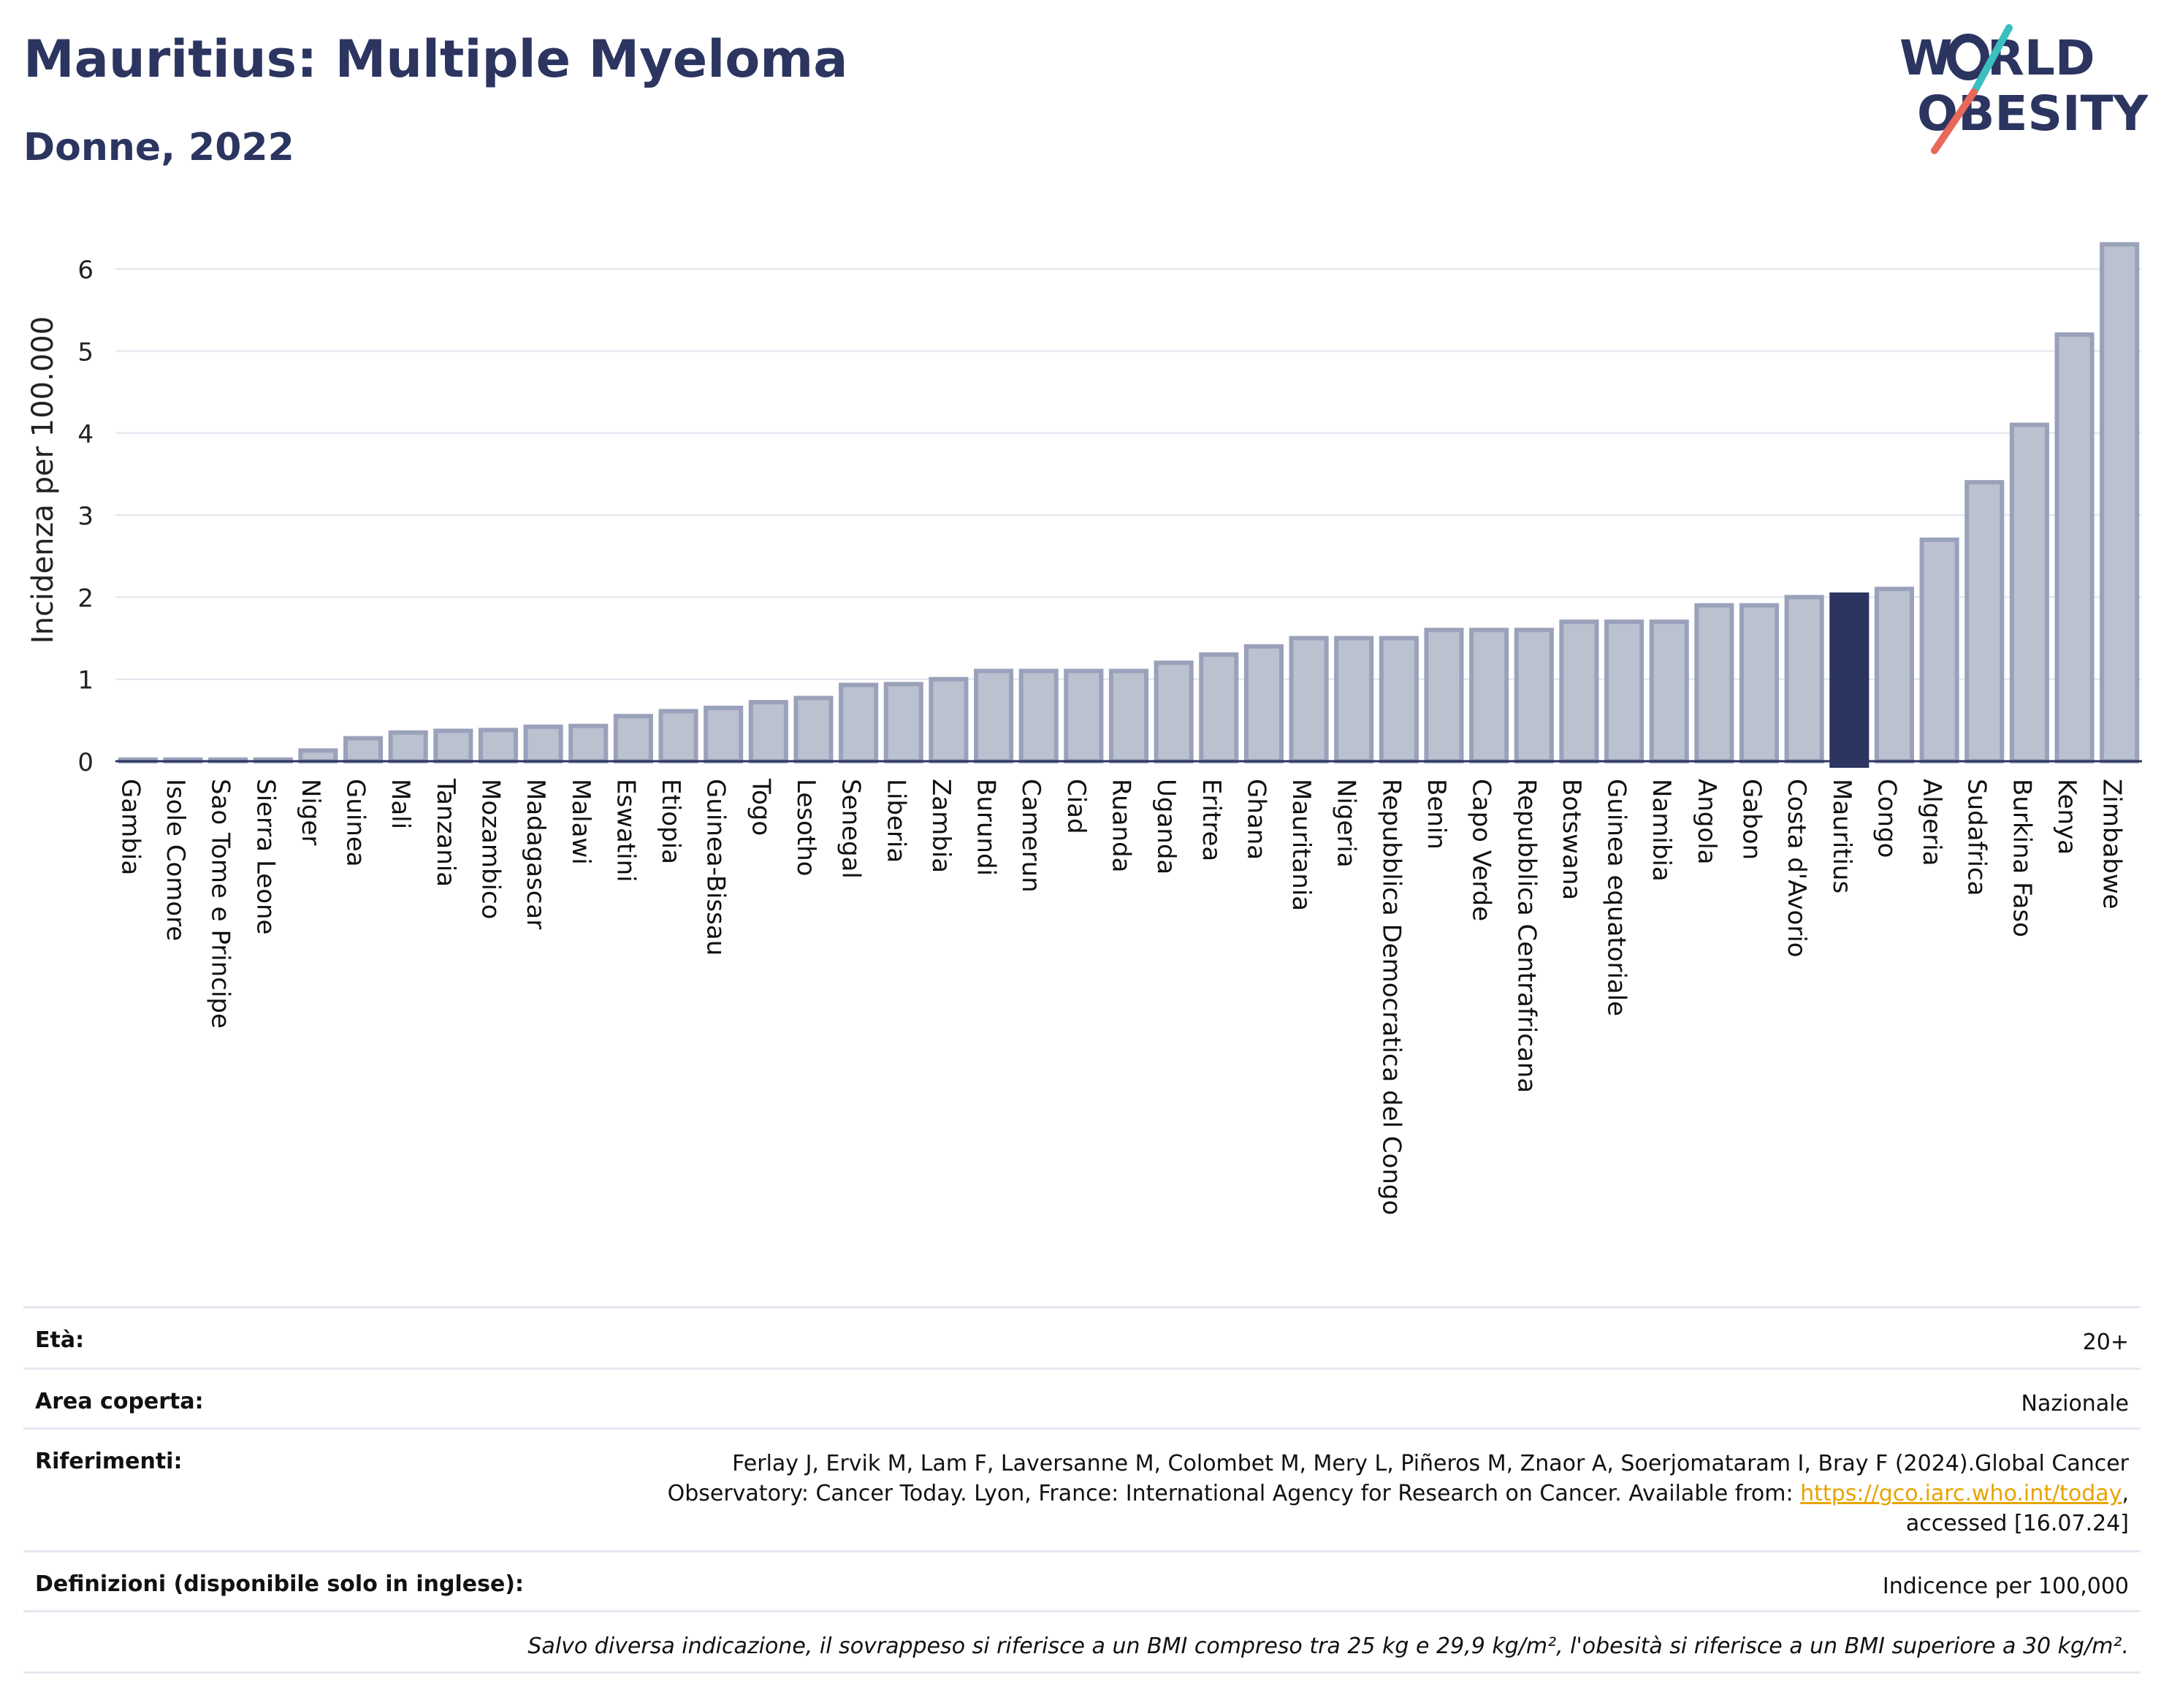  I want to click on y-tick-label: 1, so click(85, 680).